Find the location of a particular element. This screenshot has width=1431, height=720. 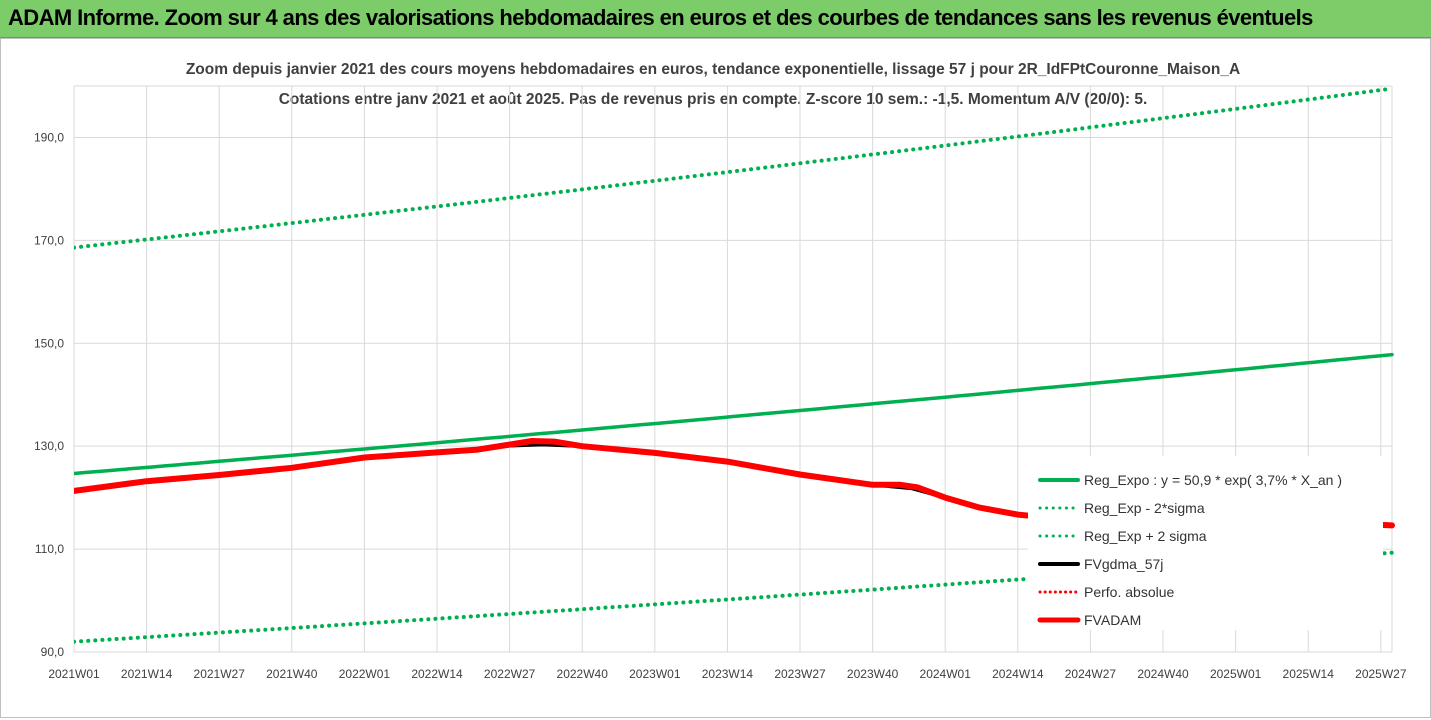

y-tick-label: 150,0 is located at coordinates (49, 343).